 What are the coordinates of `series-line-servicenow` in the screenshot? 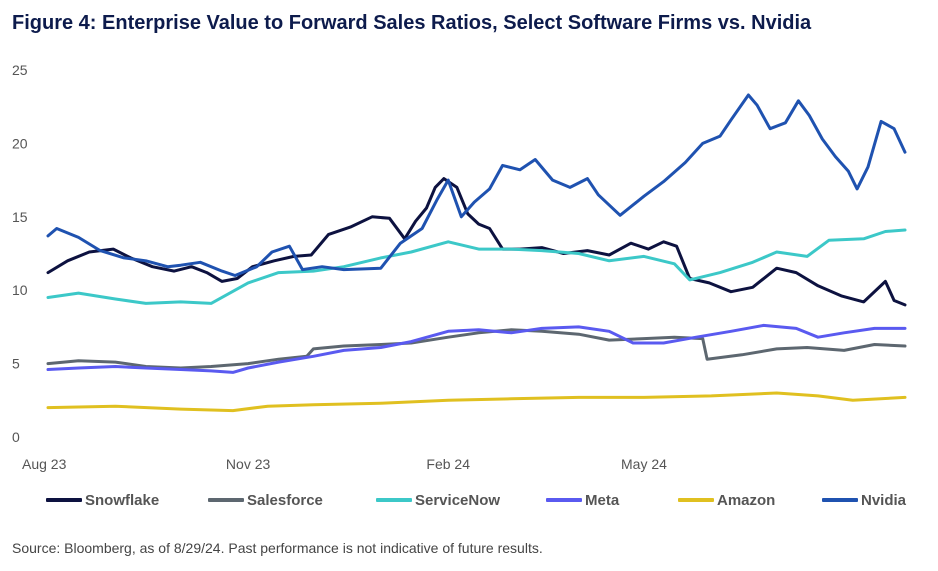 It's located at (476, 266).